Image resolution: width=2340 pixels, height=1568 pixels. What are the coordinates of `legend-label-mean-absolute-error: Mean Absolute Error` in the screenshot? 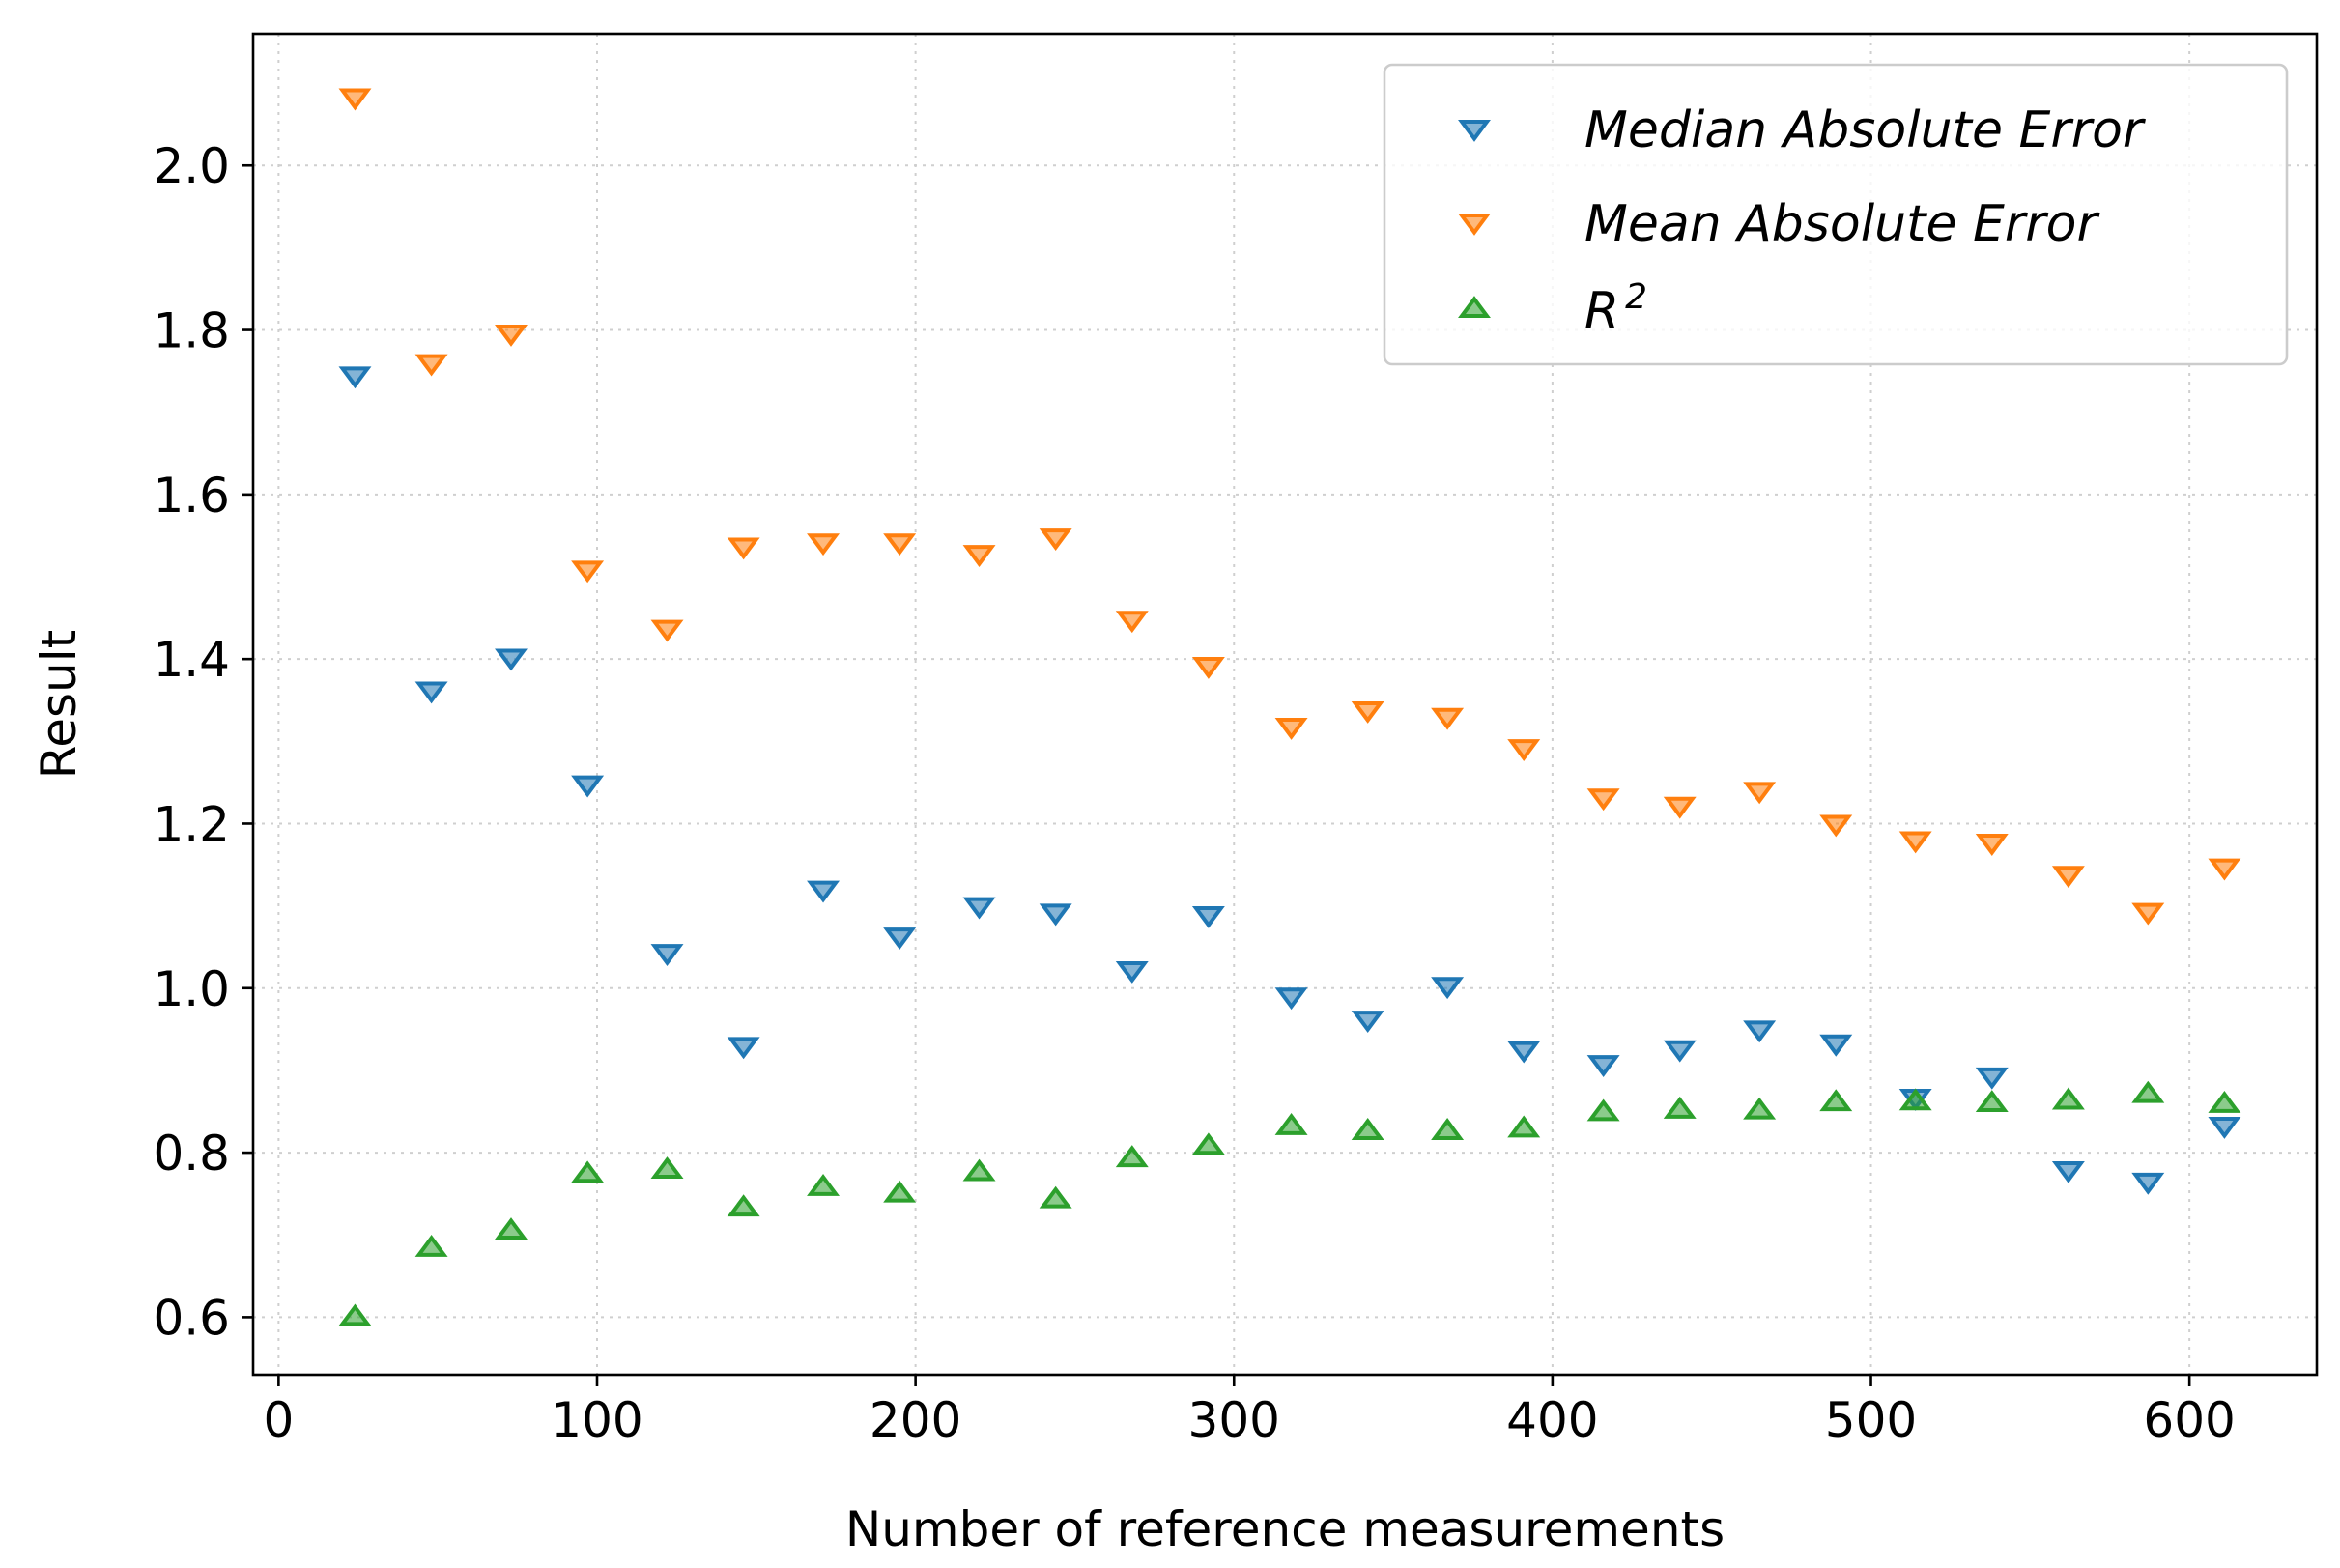 It's located at (1842, 224).